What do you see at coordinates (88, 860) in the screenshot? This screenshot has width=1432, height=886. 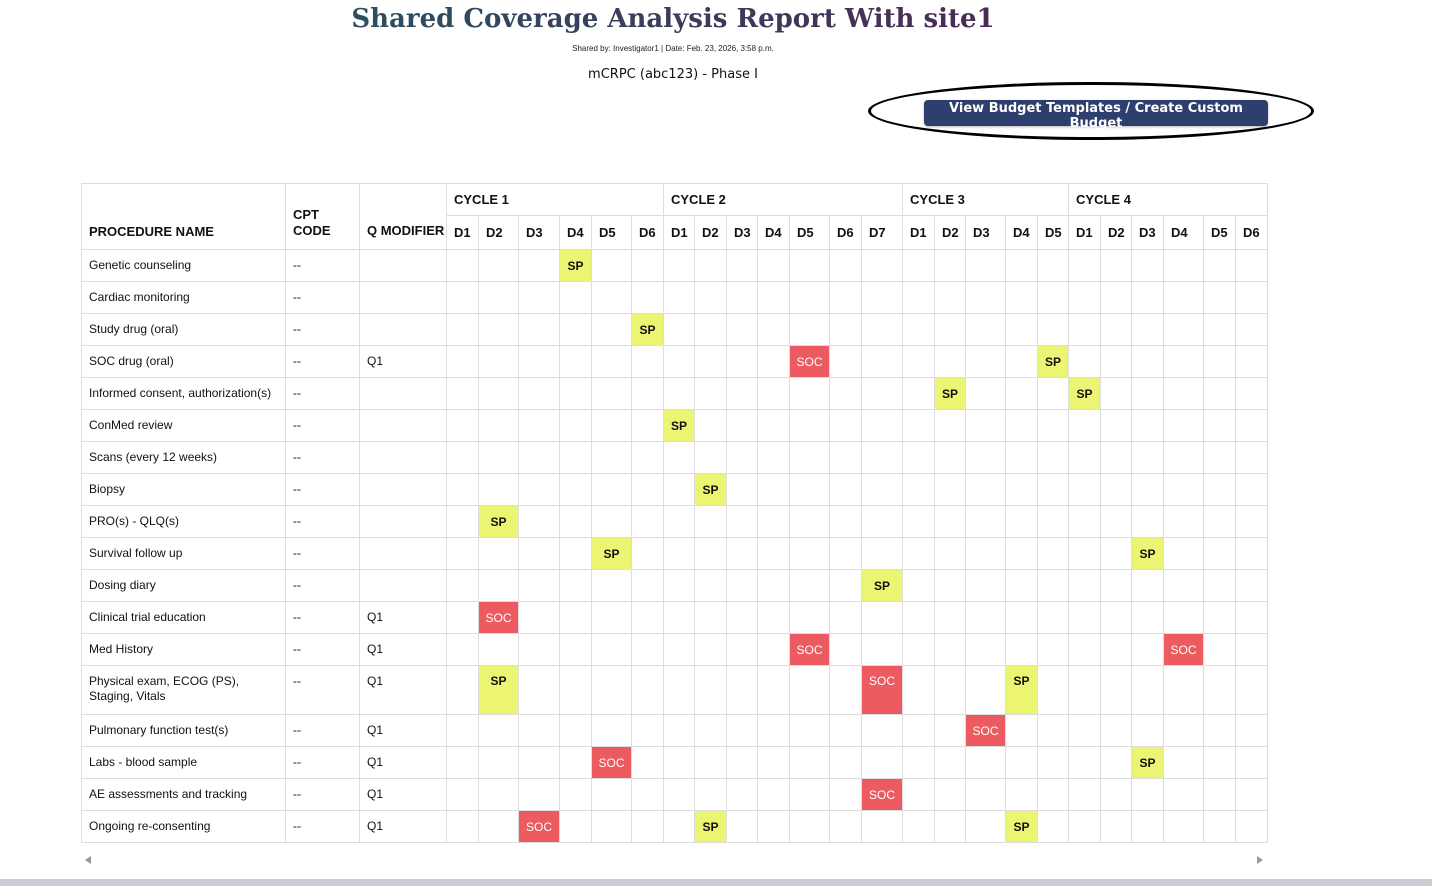 I see `scroll-left-arrow-icon` at bounding box center [88, 860].